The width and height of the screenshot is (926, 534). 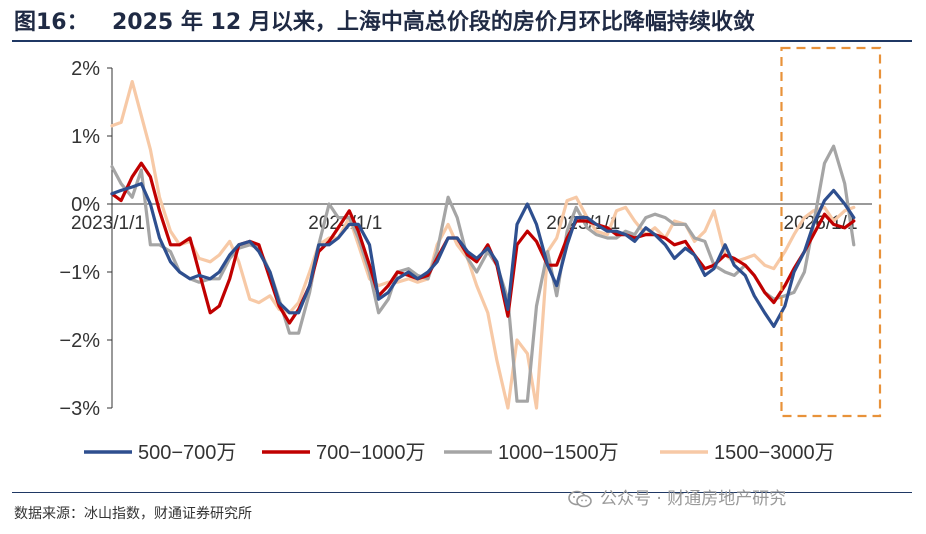 I want to click on legend-label: 500−700万, so click(x=187, y=453).